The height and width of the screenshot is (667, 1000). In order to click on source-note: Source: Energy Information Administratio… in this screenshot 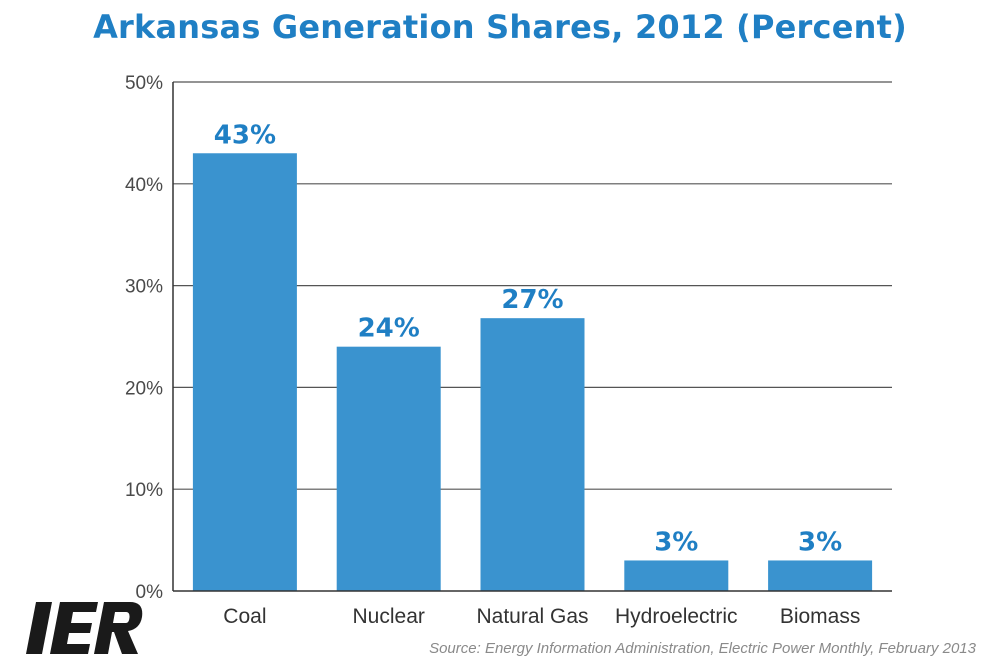, I will do `click(702, 648)`.